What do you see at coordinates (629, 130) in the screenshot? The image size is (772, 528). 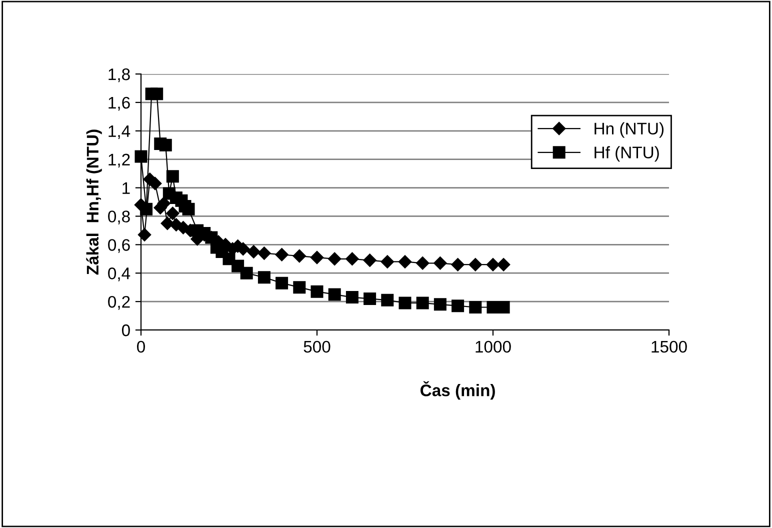 I see `legend-label: Hn (NTU)` at bounding box center [629, 130].